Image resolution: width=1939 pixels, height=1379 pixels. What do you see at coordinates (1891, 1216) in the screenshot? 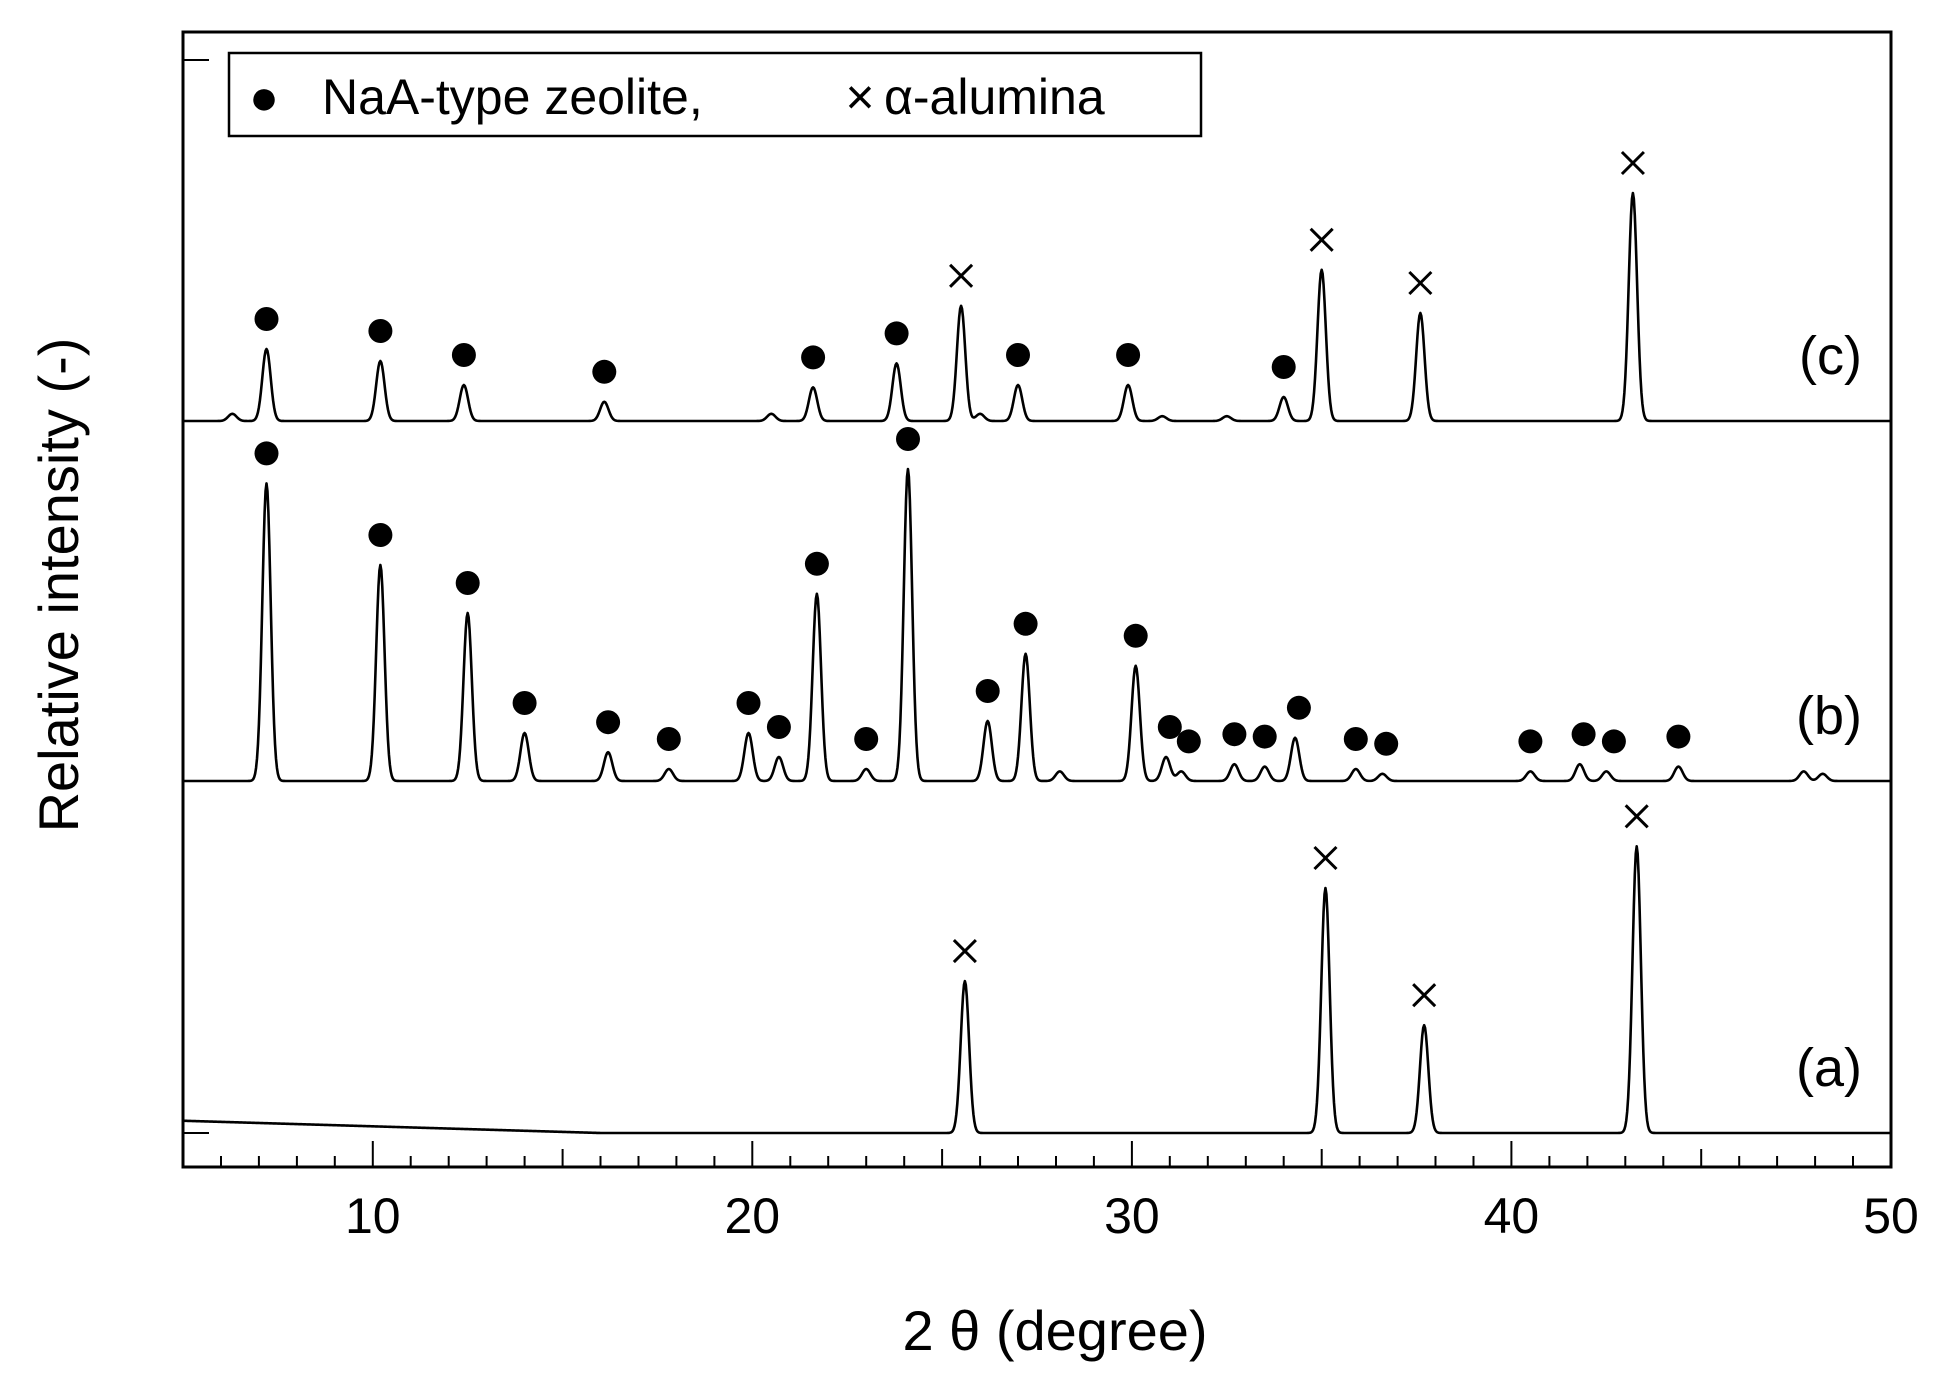
I see `x-tick-label: 50` at bounding box center [1891, 1216].